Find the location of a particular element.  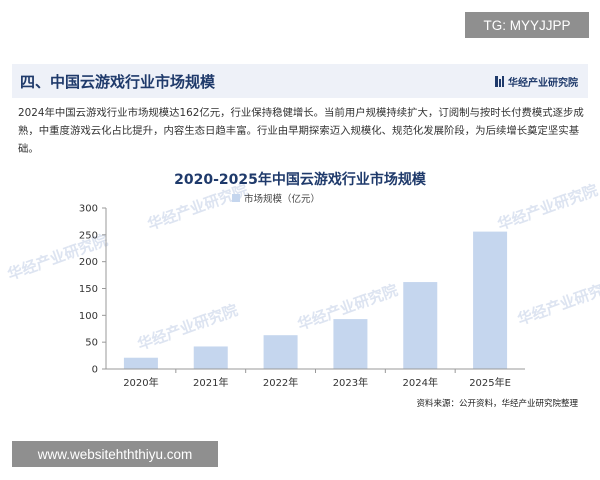

legend-label: 市场规模（亿元） is located at coordinates (282, 199).